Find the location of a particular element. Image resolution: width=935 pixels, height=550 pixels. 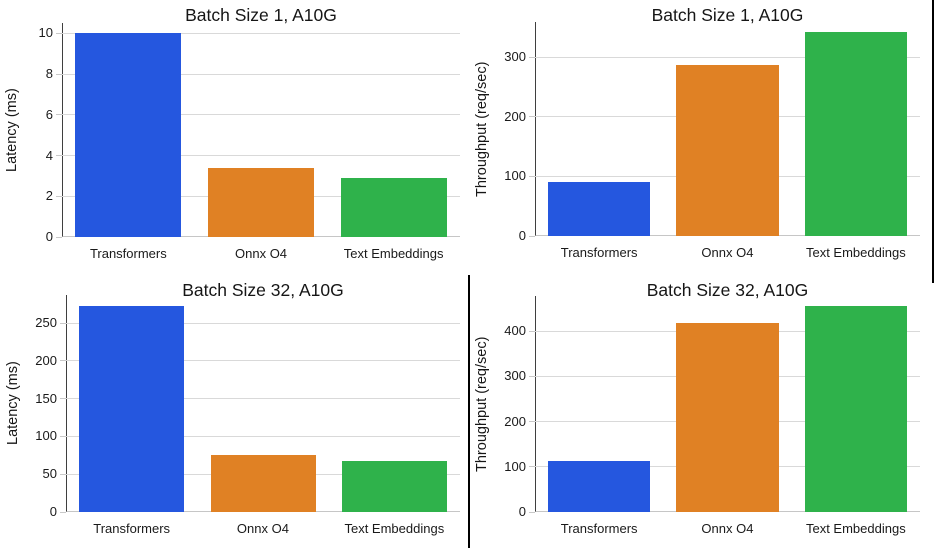

y-tick-label: 4 is located at coordinates (49, 155).